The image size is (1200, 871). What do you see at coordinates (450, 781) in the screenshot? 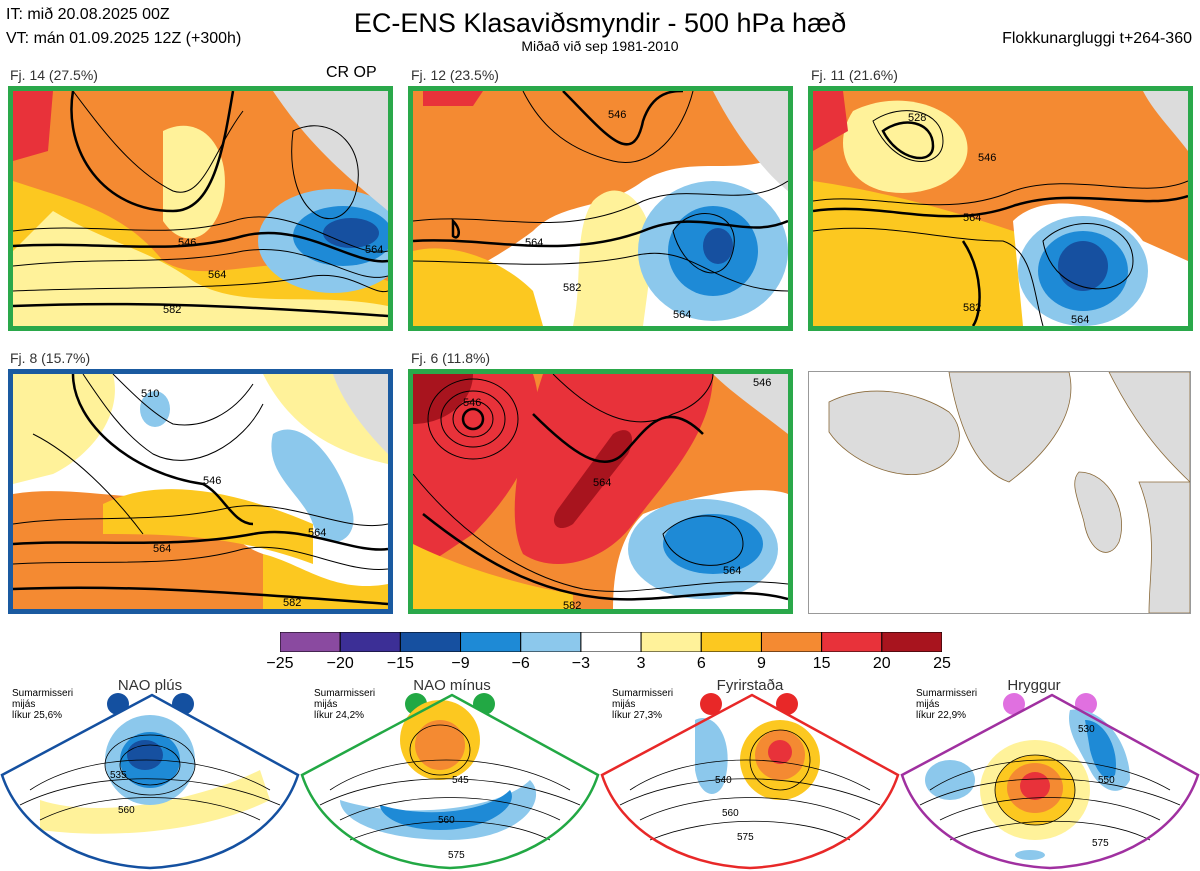
I see `regime-map-nao-minus: 545 560 575` at bounding box center [450, 781].